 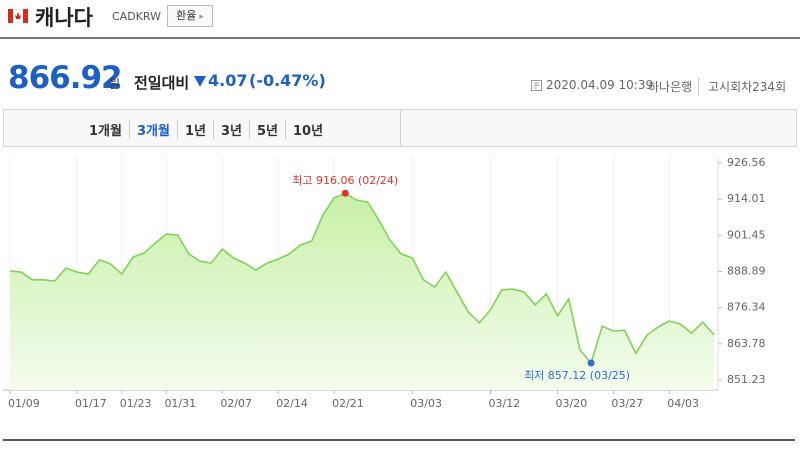 I want to click on down-arrow, so click(x=200, y=81).